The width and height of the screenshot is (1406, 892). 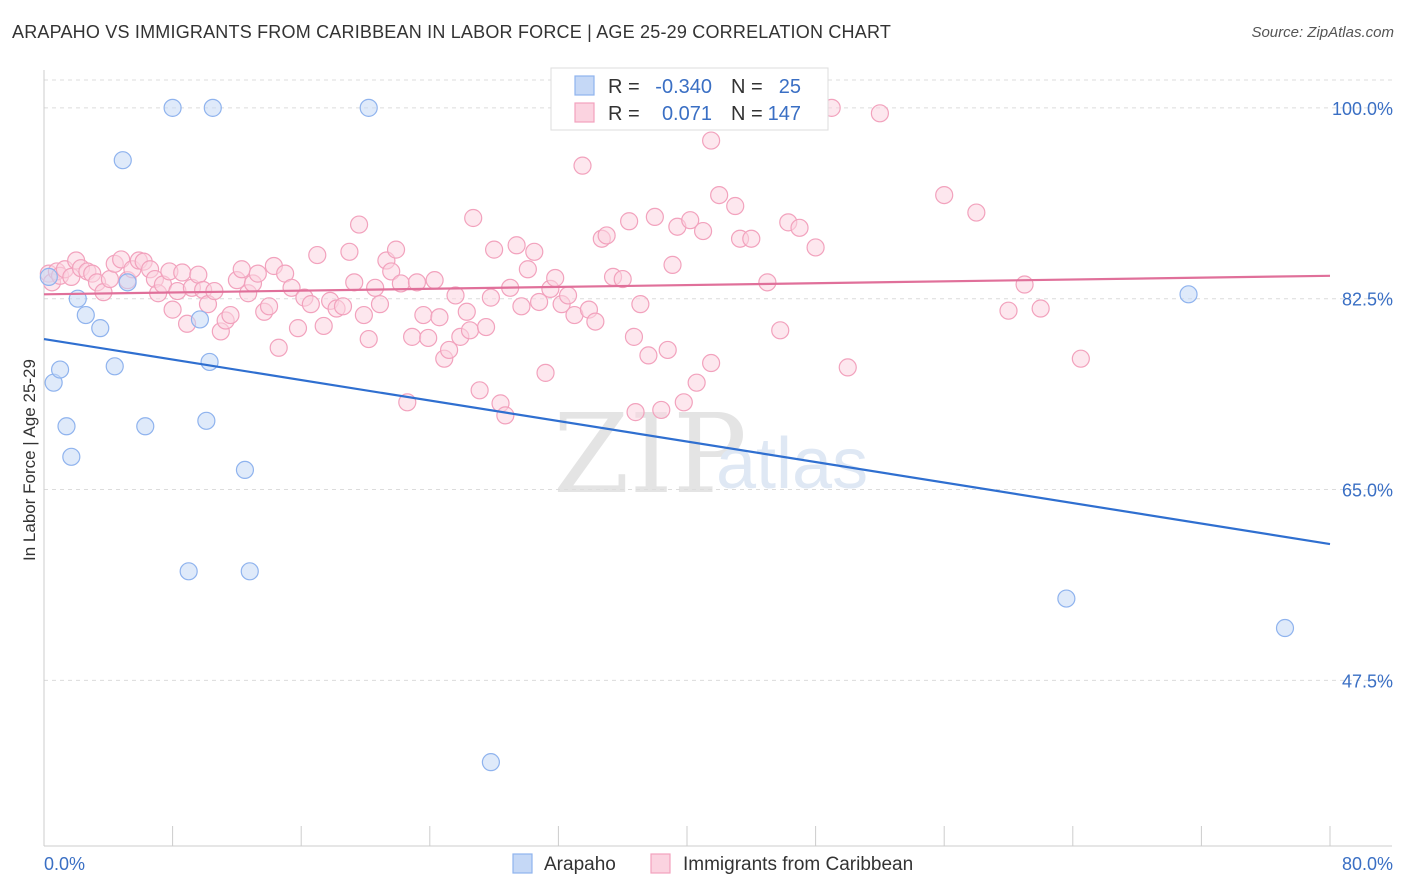 What do you see at coordinates (687, 114) in the screenshot?
I see `legend-r-value-caribbean: 0.071` at bounding box center [687, 114].